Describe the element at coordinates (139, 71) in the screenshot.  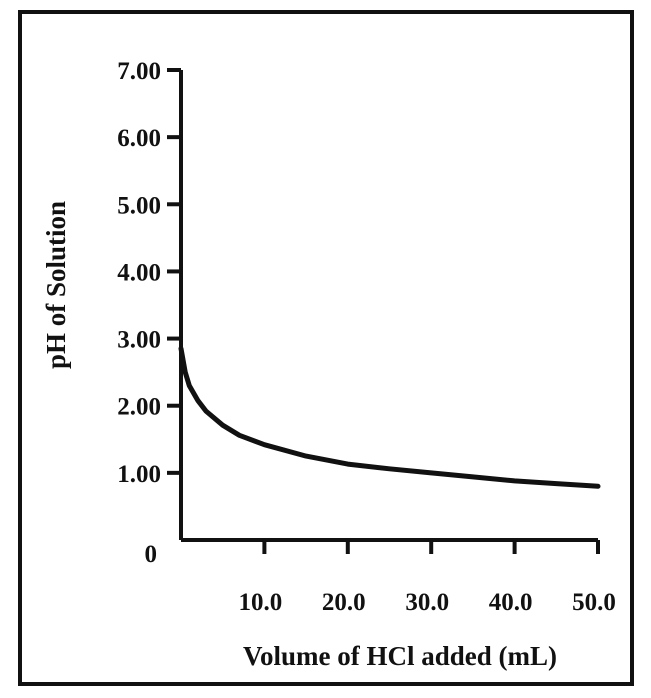
I see `y-tick-label: 7.00` at that location.